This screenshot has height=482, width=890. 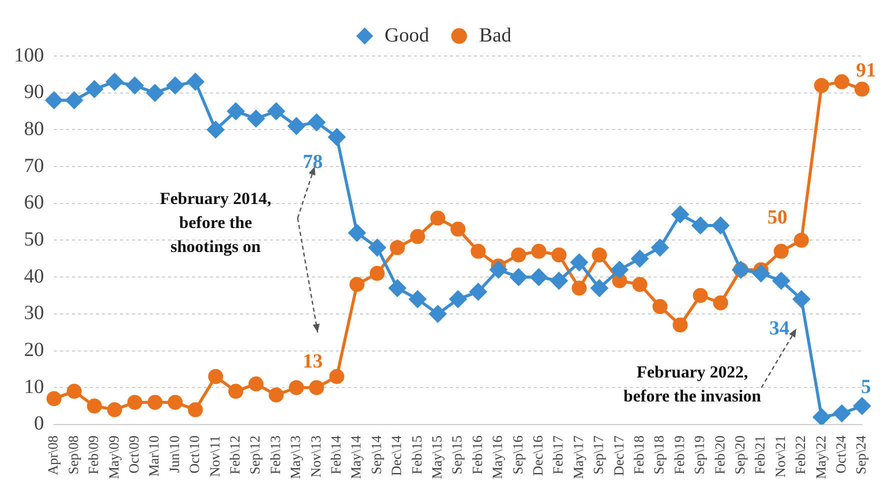 I want to click on x-tick-label: Dec\17, so click(x=620, y=455).